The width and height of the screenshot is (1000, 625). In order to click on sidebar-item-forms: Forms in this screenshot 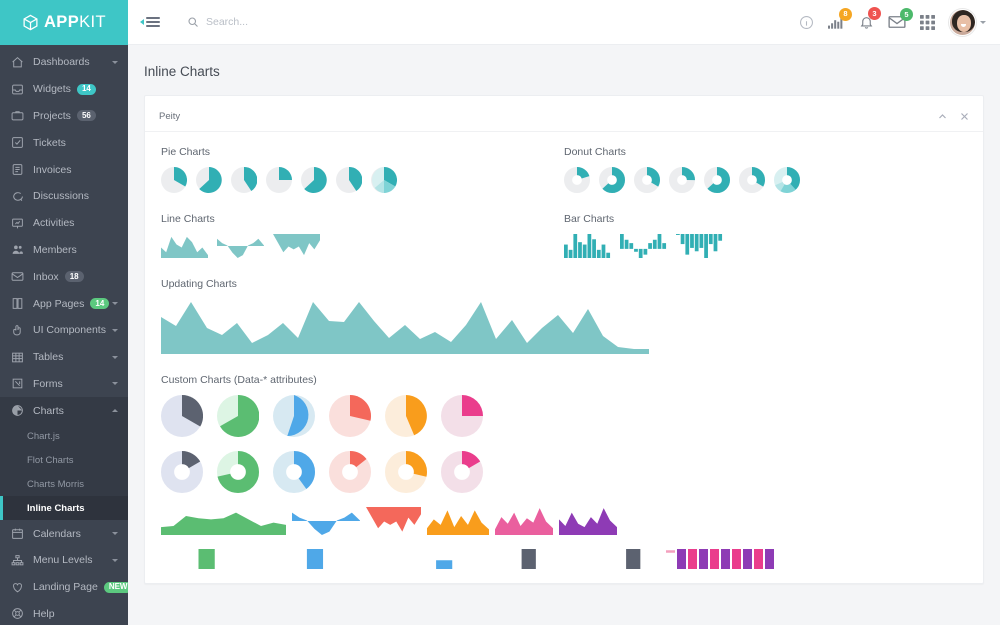, I will do `click(64, 384)`.